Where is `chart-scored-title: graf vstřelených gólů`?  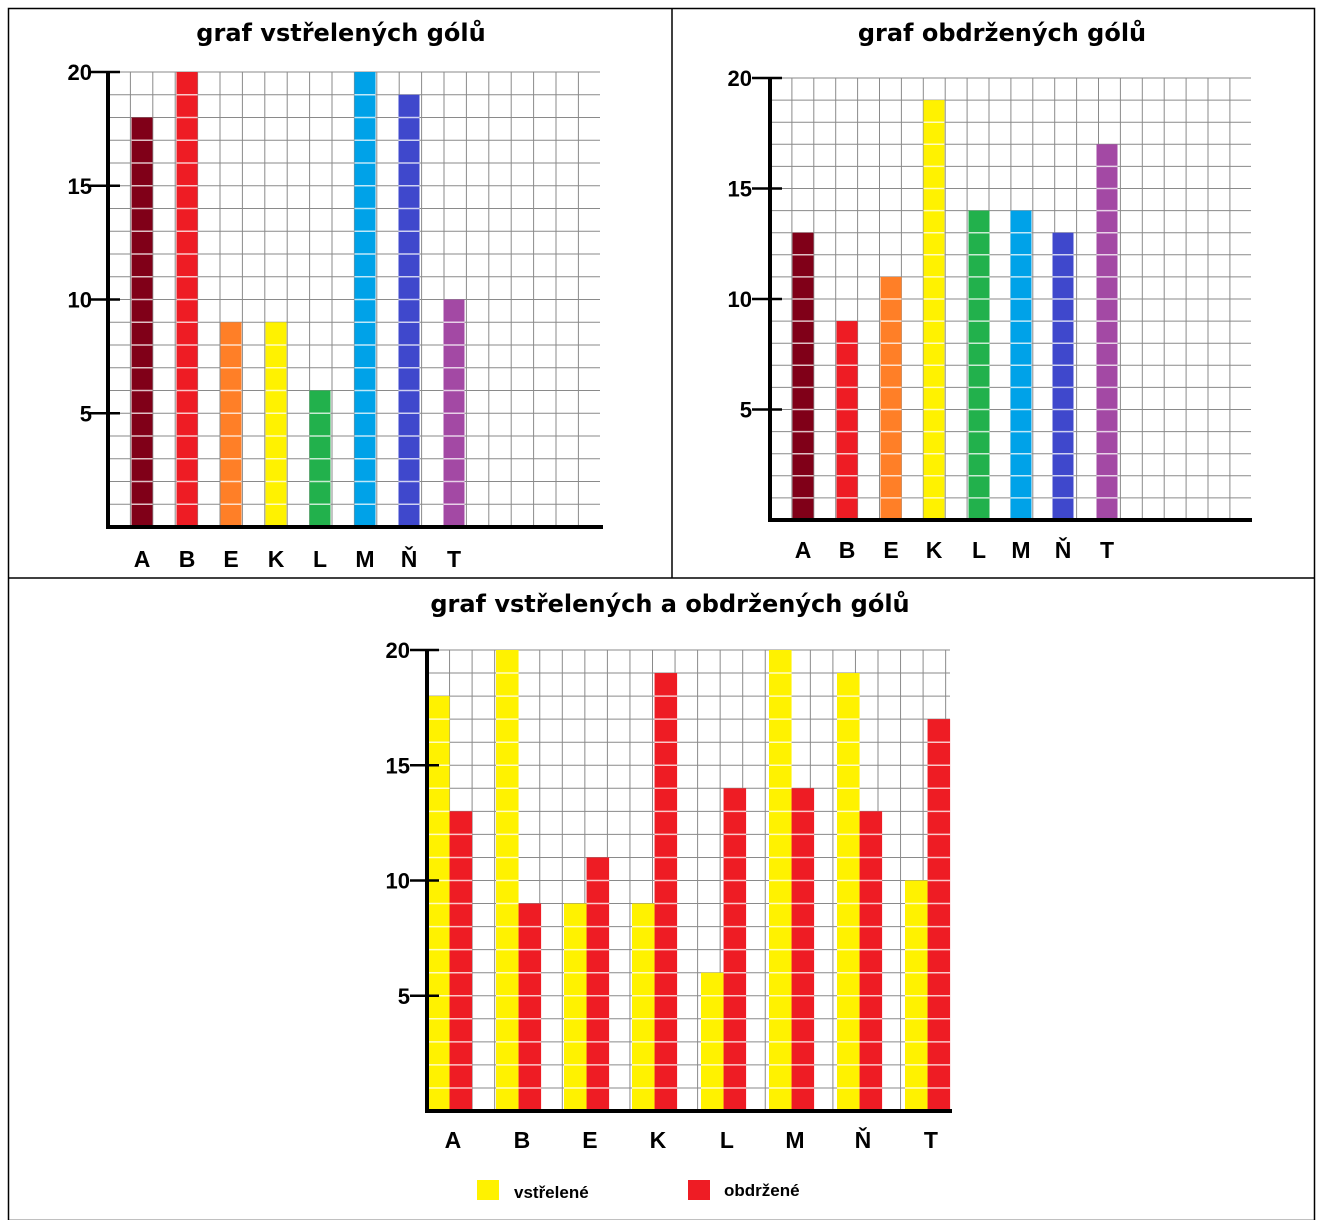
chart-scored-title: graf vstřelených gólů is located at coordinates (340, 33).